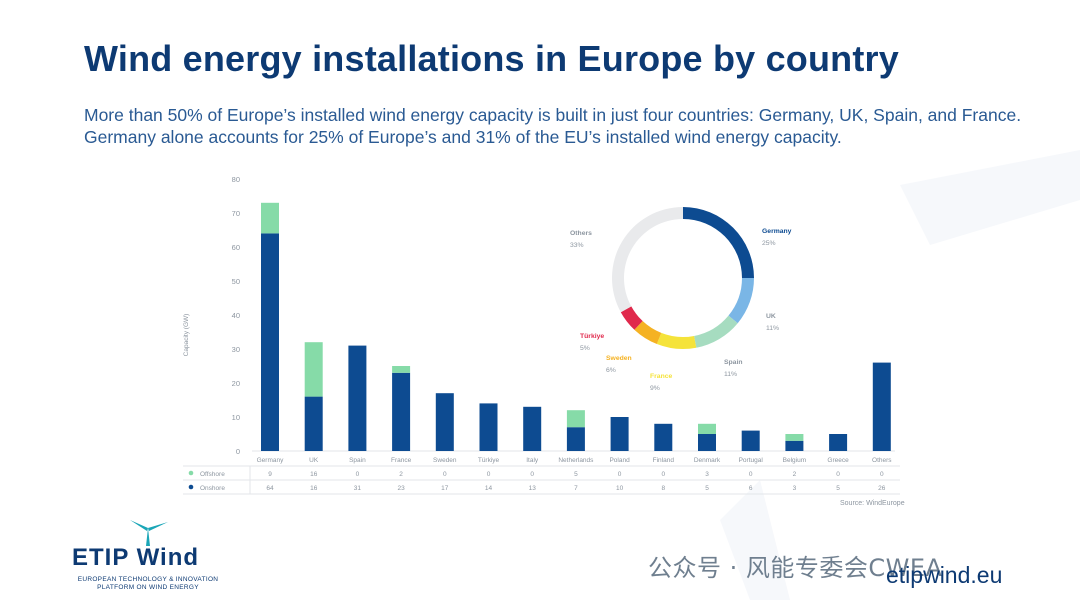 The image size is (1080, 607). I want to click on wechat-watermark: 公众号 · 风能专委会CWEA, so click(795, 568).